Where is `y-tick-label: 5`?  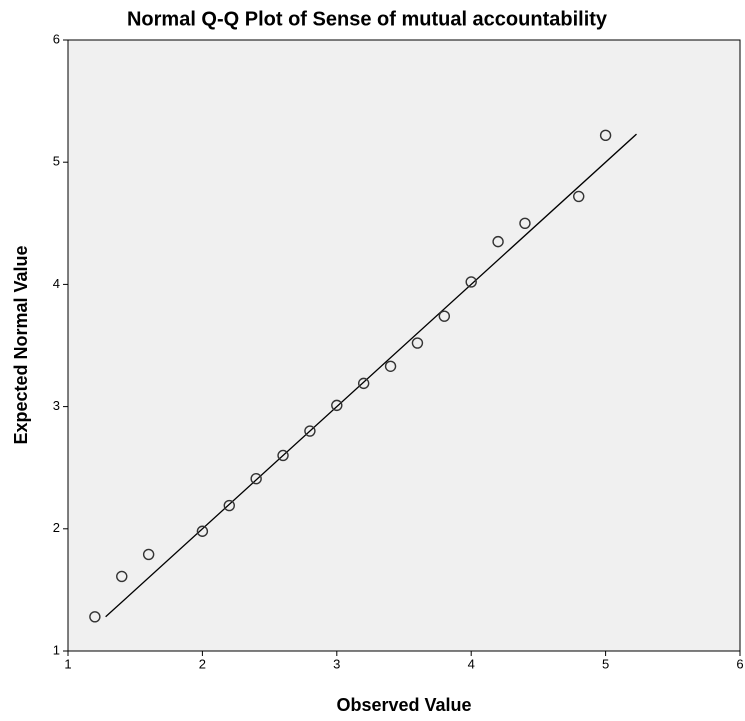 y-tick-label: 5 is located at coordinates (56, 161).